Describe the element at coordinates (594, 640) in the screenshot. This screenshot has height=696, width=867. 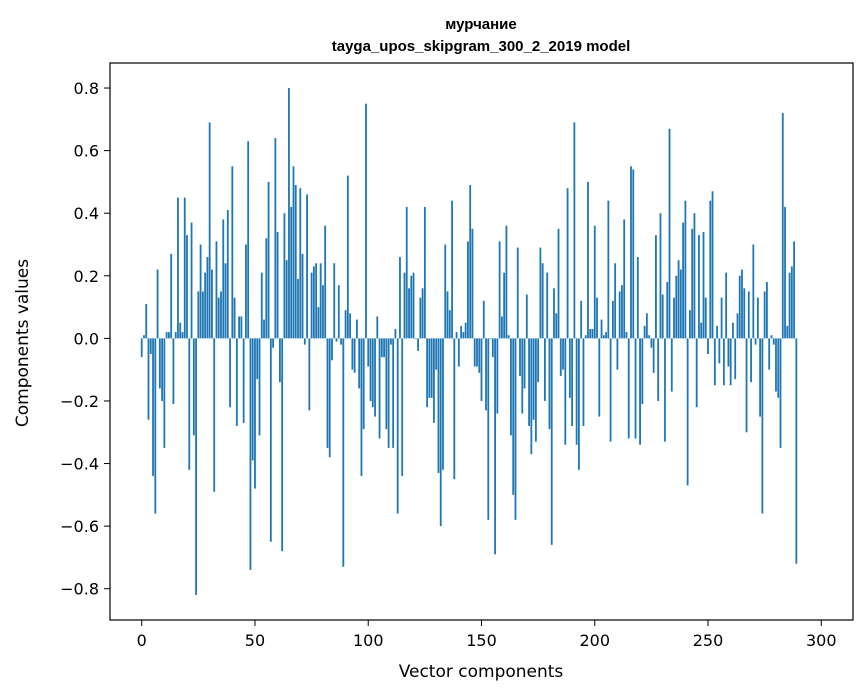
I see `x-tick-label: 200` at that location.